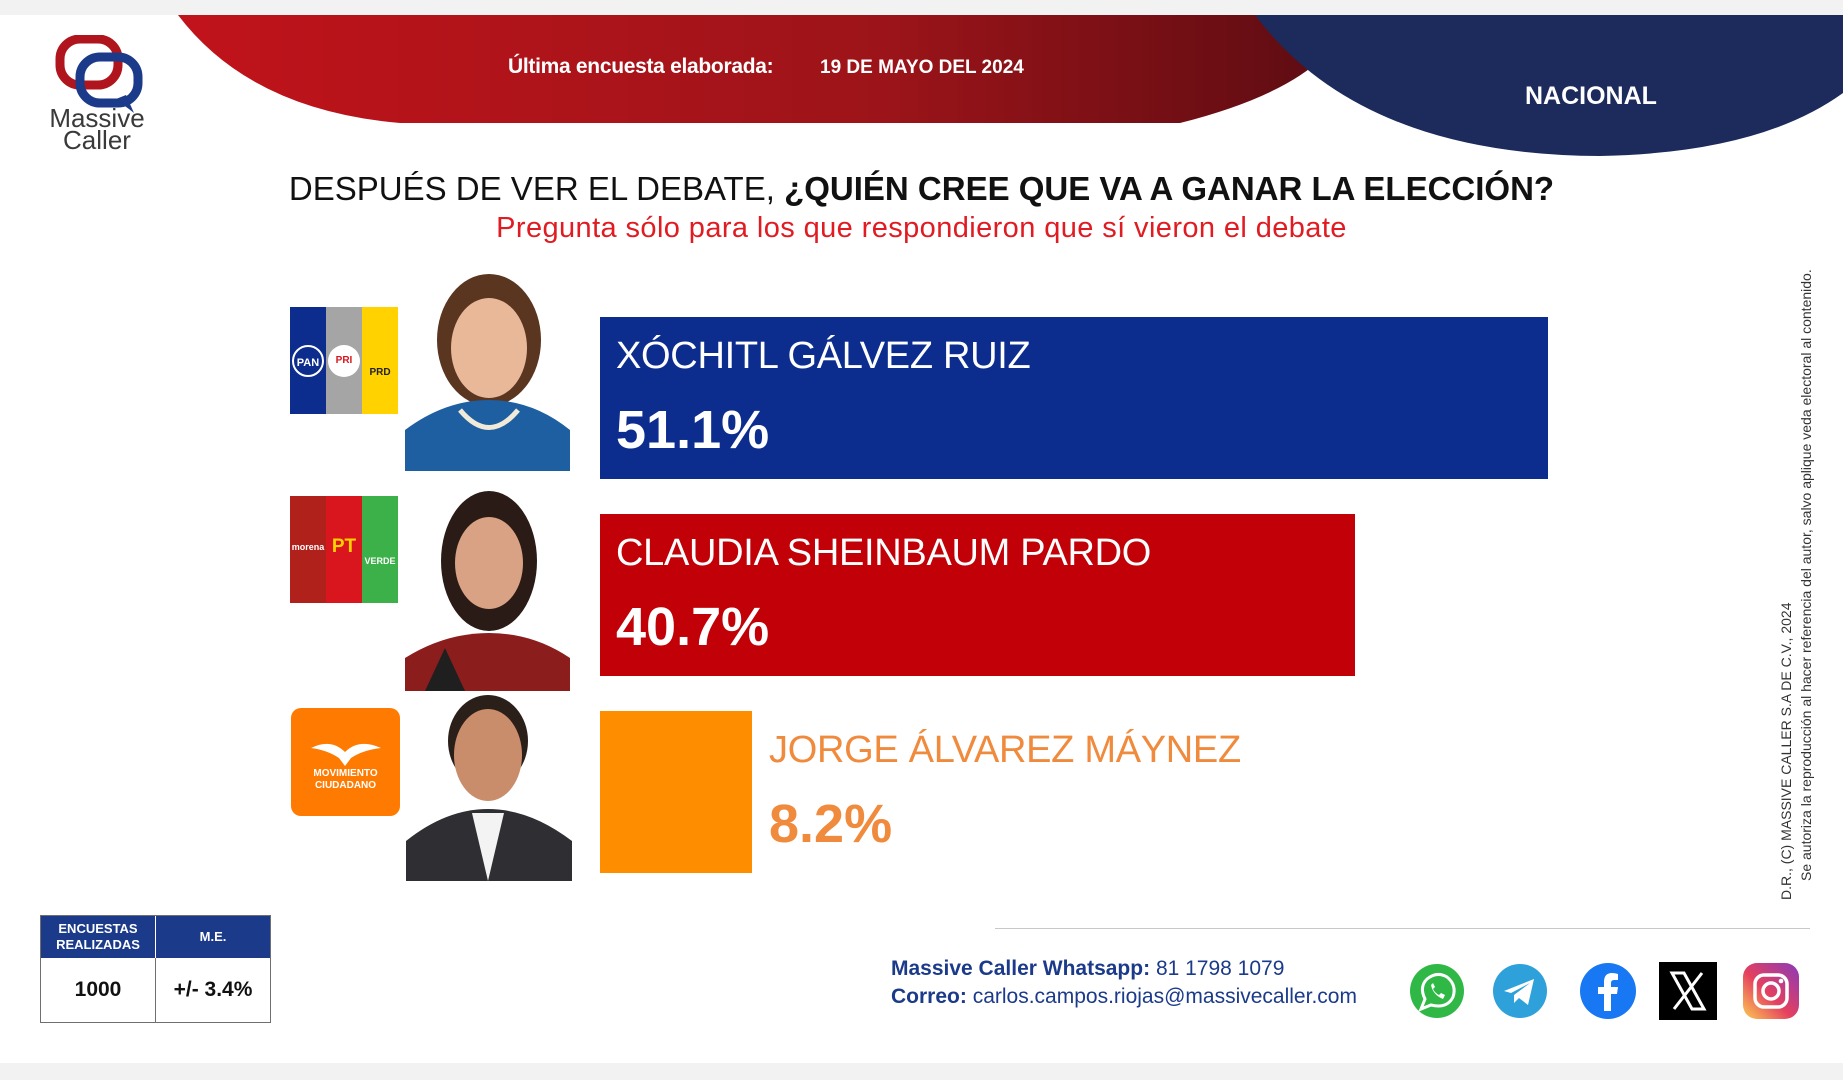  I want to click on stats-header-margin: M.E., so click(213, 937).